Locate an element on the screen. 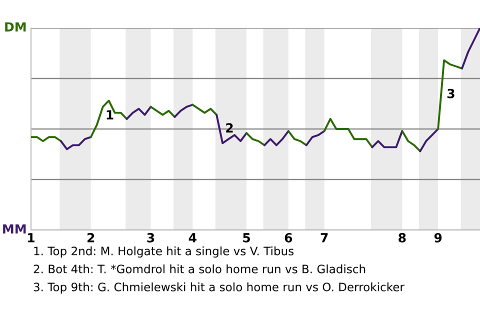 The width and height of the screenshot is (480, 320). x-tick-label: 7 is located at coordinates (324, 237).